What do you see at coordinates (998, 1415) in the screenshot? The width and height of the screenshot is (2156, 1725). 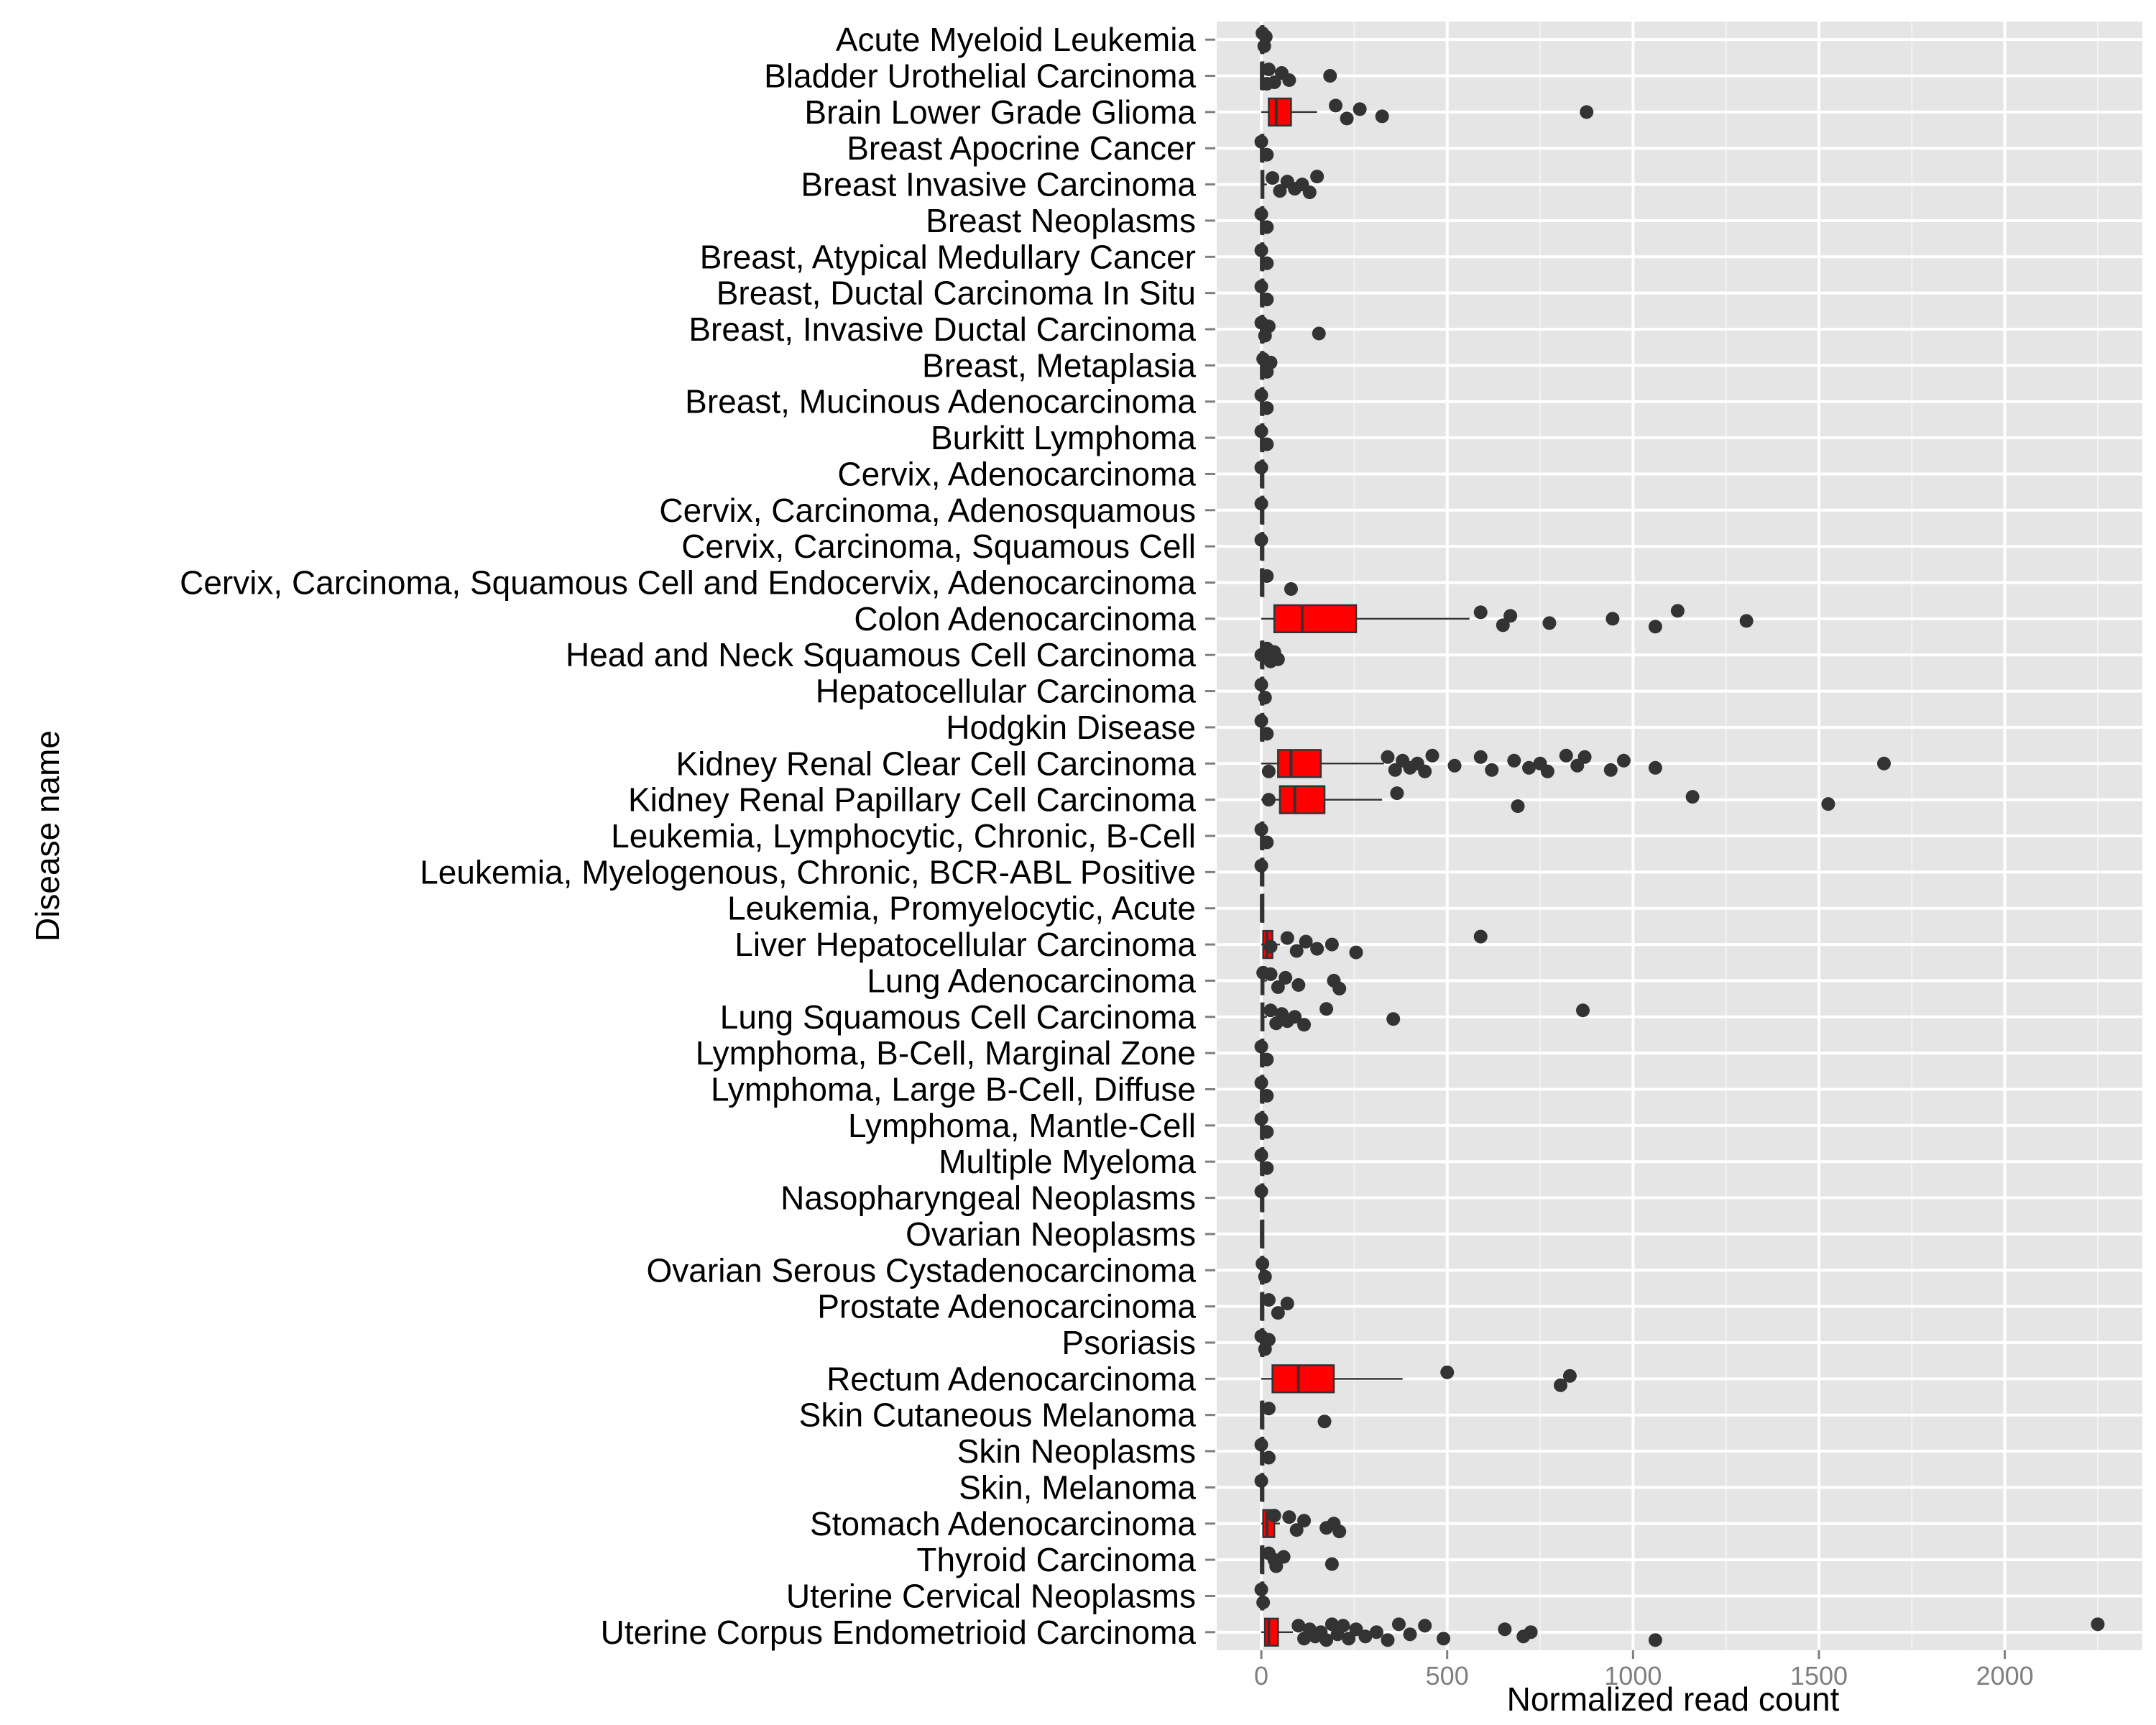 I see `category-label: Skin Cutaneous Melanoma` at bounding box center [998, 1415].